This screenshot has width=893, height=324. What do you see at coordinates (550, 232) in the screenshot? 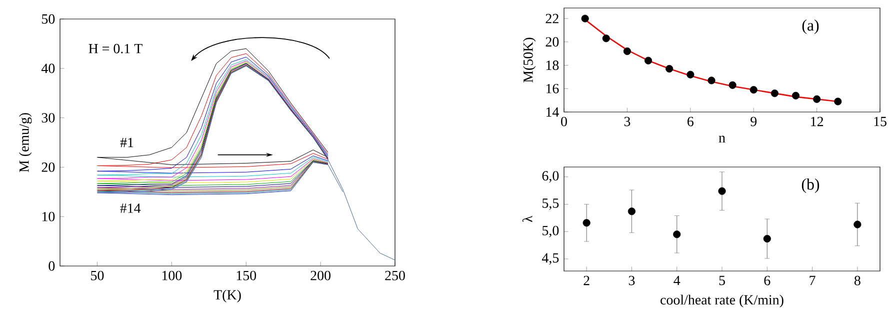
I see `y-tick-label: 5,0` at bounding box center [550, 232].